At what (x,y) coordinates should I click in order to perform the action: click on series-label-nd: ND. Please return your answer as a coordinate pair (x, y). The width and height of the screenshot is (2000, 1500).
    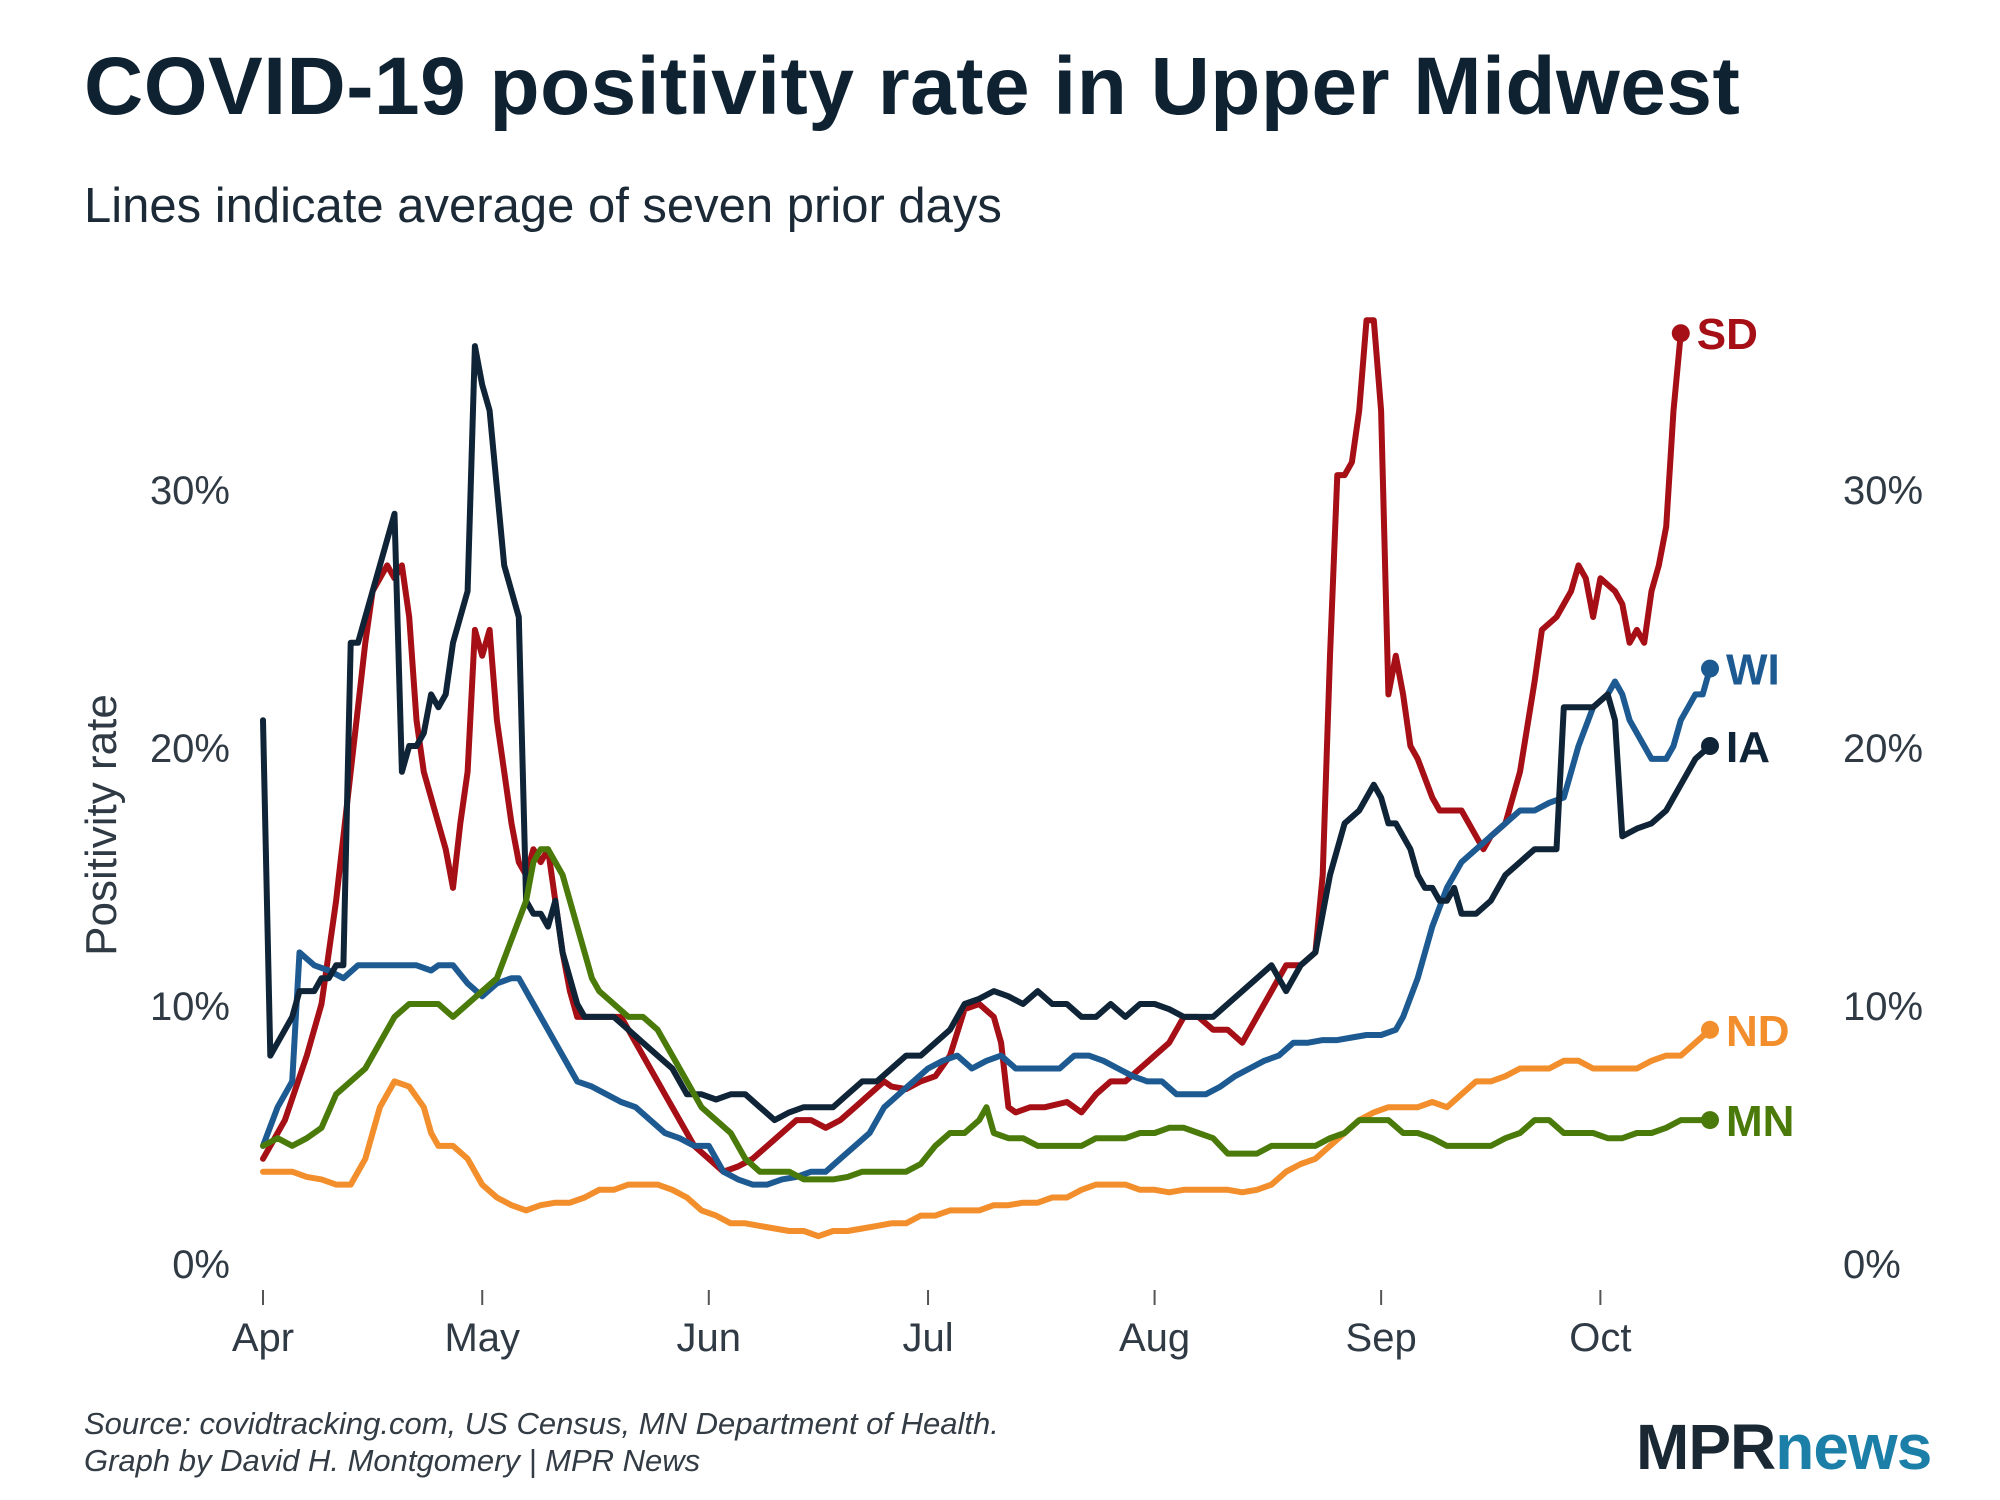
    Looking at the image, I should click on (1758, 1031).